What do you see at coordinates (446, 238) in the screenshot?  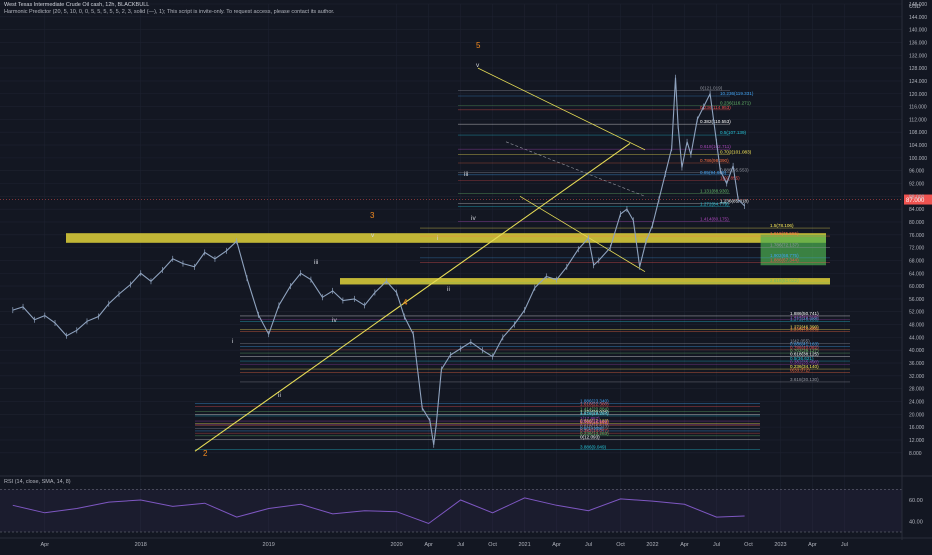 I see `support-zone` at bounding box center [446, 238].